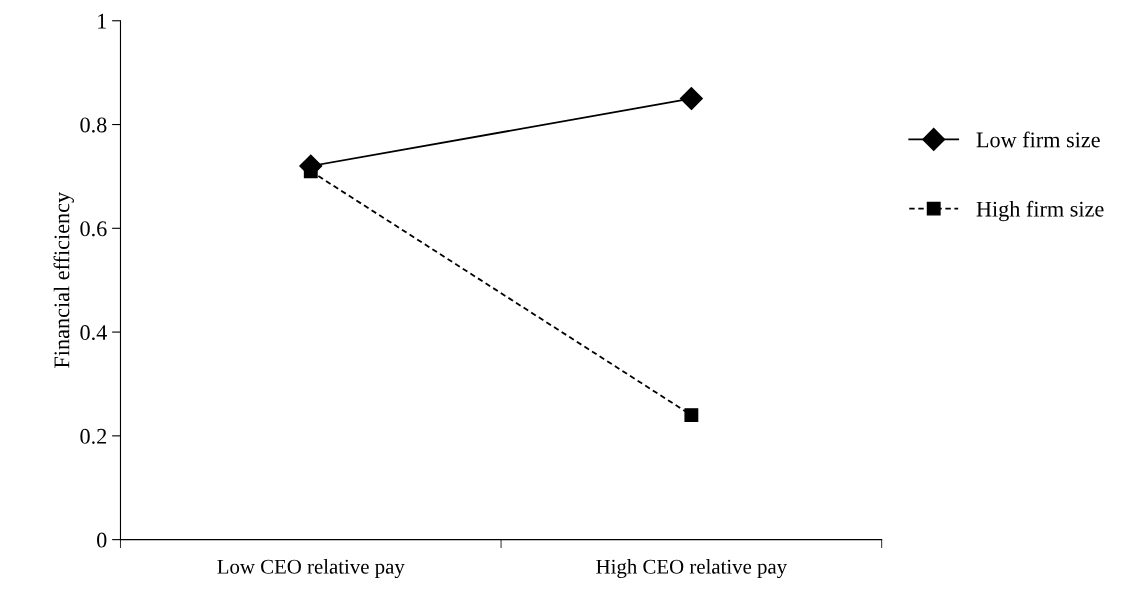 This screenshot has height=593, width=1126. Describe the element at coordinates (93, 436) in the screenshot. I see `y-tick-label: 0.2` at that location.